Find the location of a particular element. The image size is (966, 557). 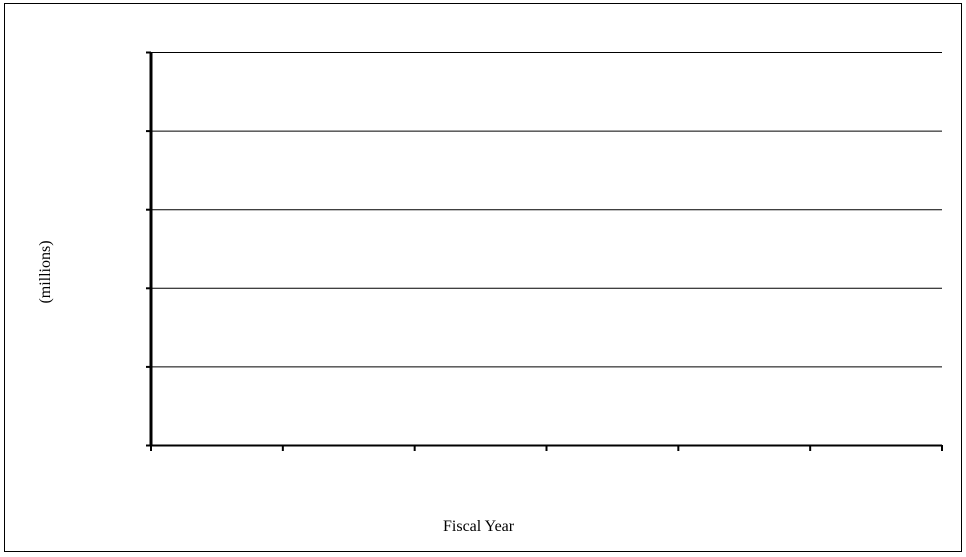

x-axis-title: Fiscal Year is located at coordinates (479, 526).